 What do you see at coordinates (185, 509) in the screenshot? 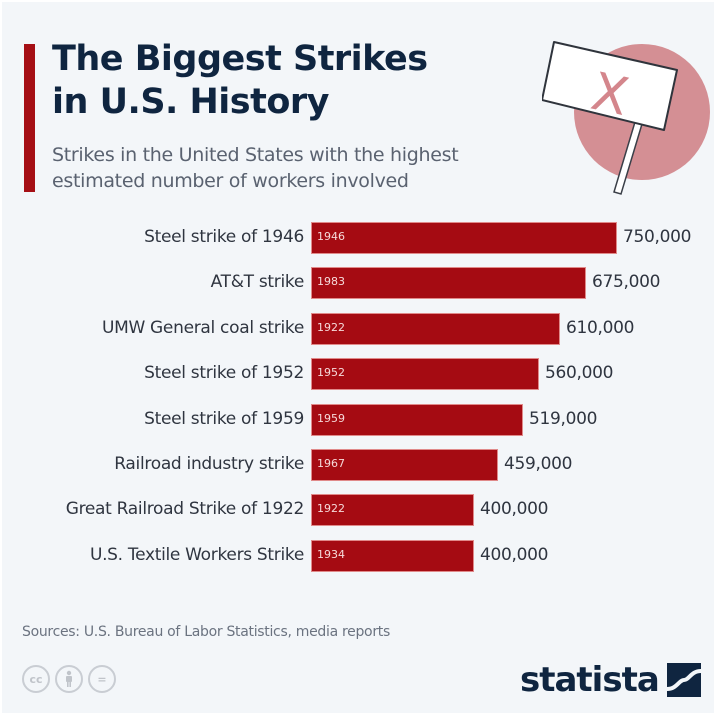
I see `category-label: Great Railroad Strike of 1922` at bounding box center [185, 509].